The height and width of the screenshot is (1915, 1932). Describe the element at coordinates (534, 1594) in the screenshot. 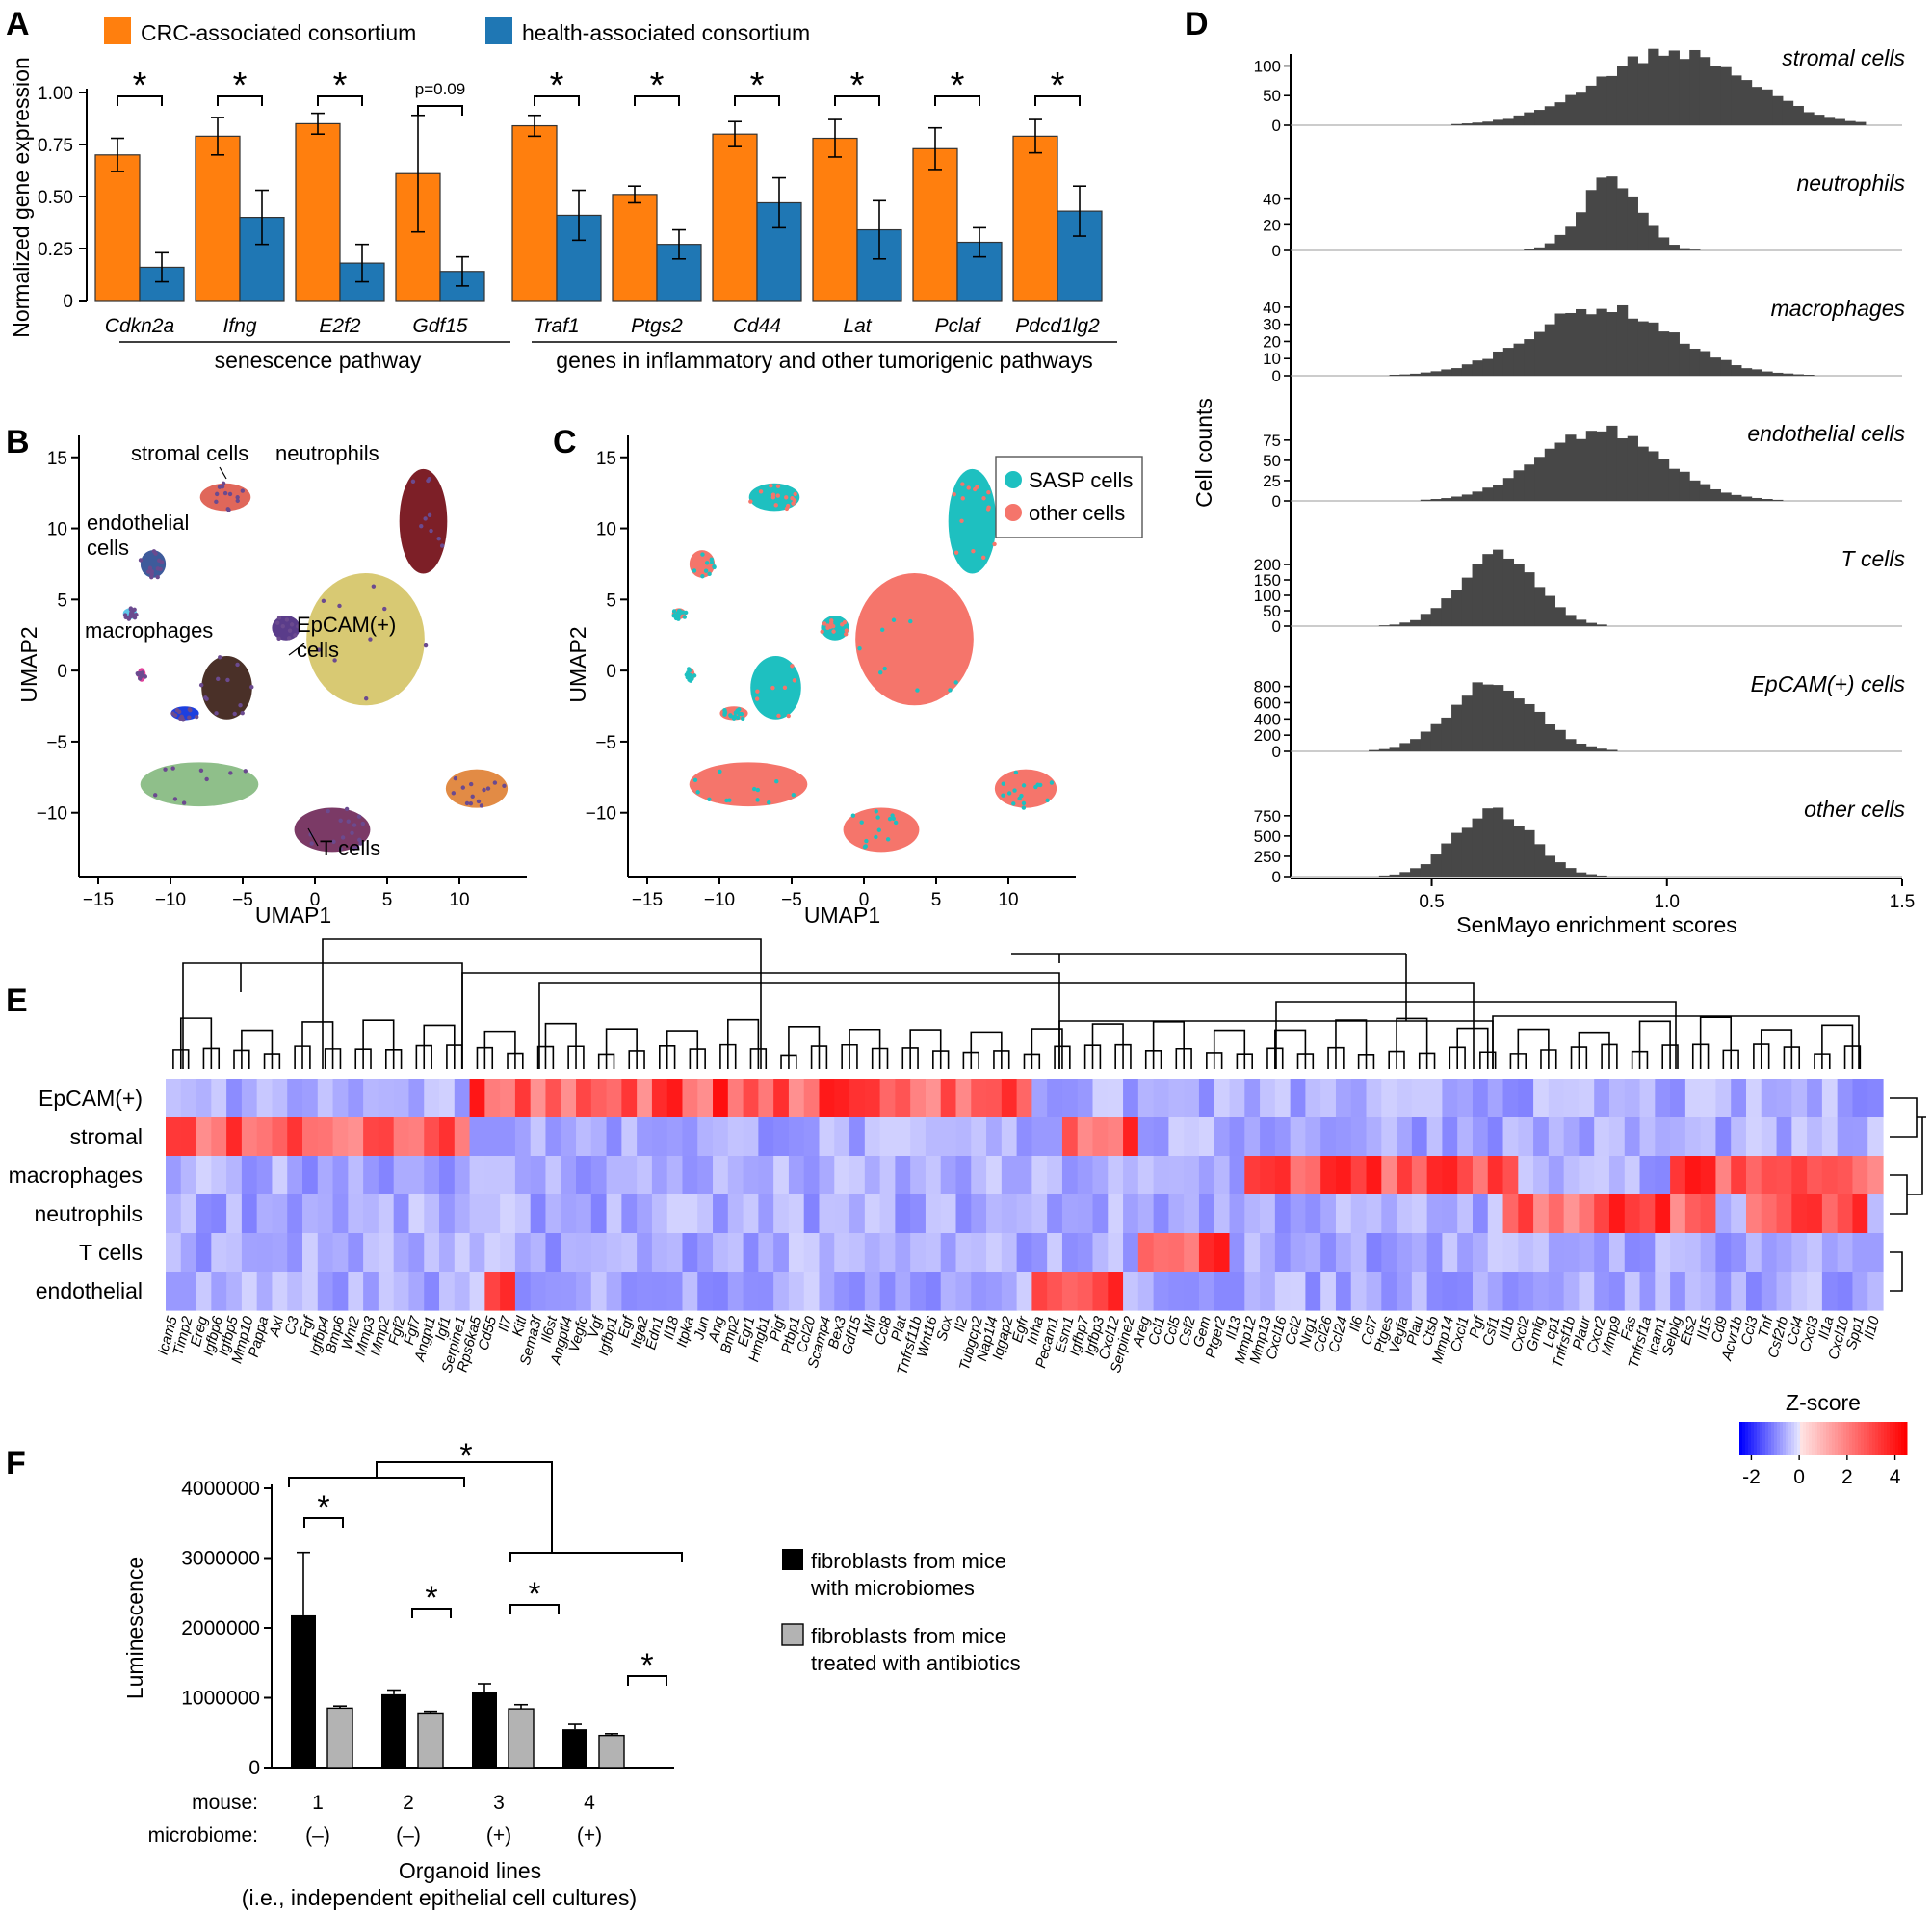

I see `f-sig-star: *` at that location.